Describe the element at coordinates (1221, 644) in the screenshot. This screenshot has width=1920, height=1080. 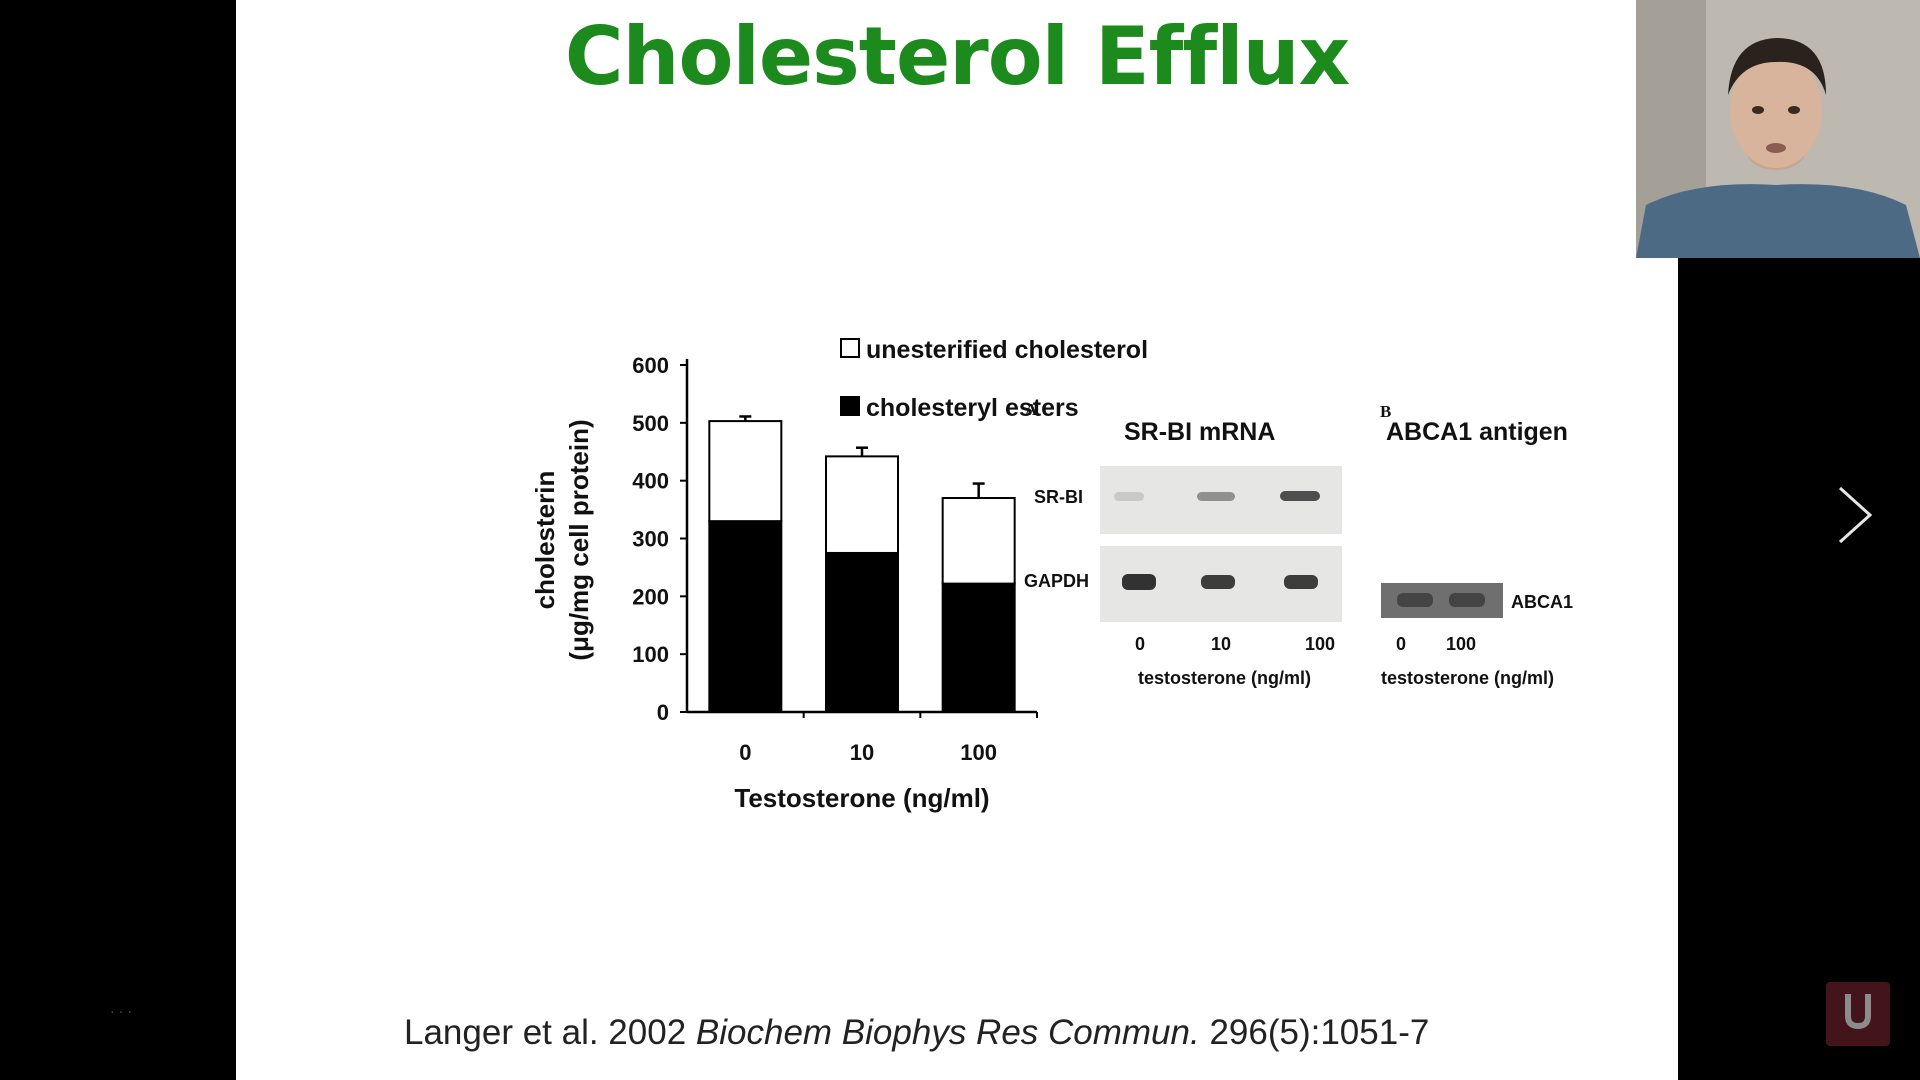
I see `blot-a-lane-label: 10` at that location.